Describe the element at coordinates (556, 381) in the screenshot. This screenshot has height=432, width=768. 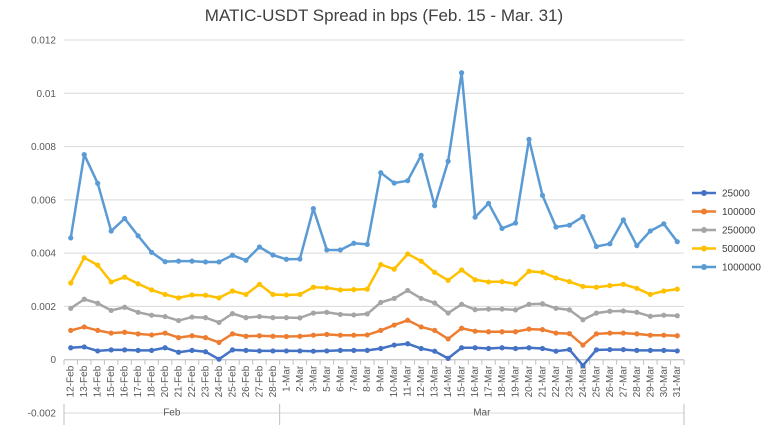
I see `x-tick-label: 22-Mar` at that location.